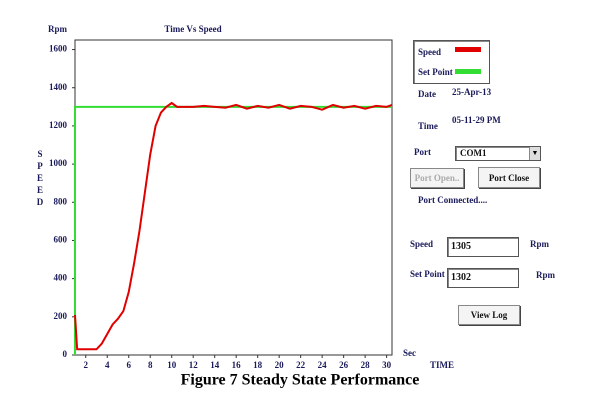 This screenshot has height=400, width=598. I want to click on port-select: COM1 ▼, so click(498, 153).